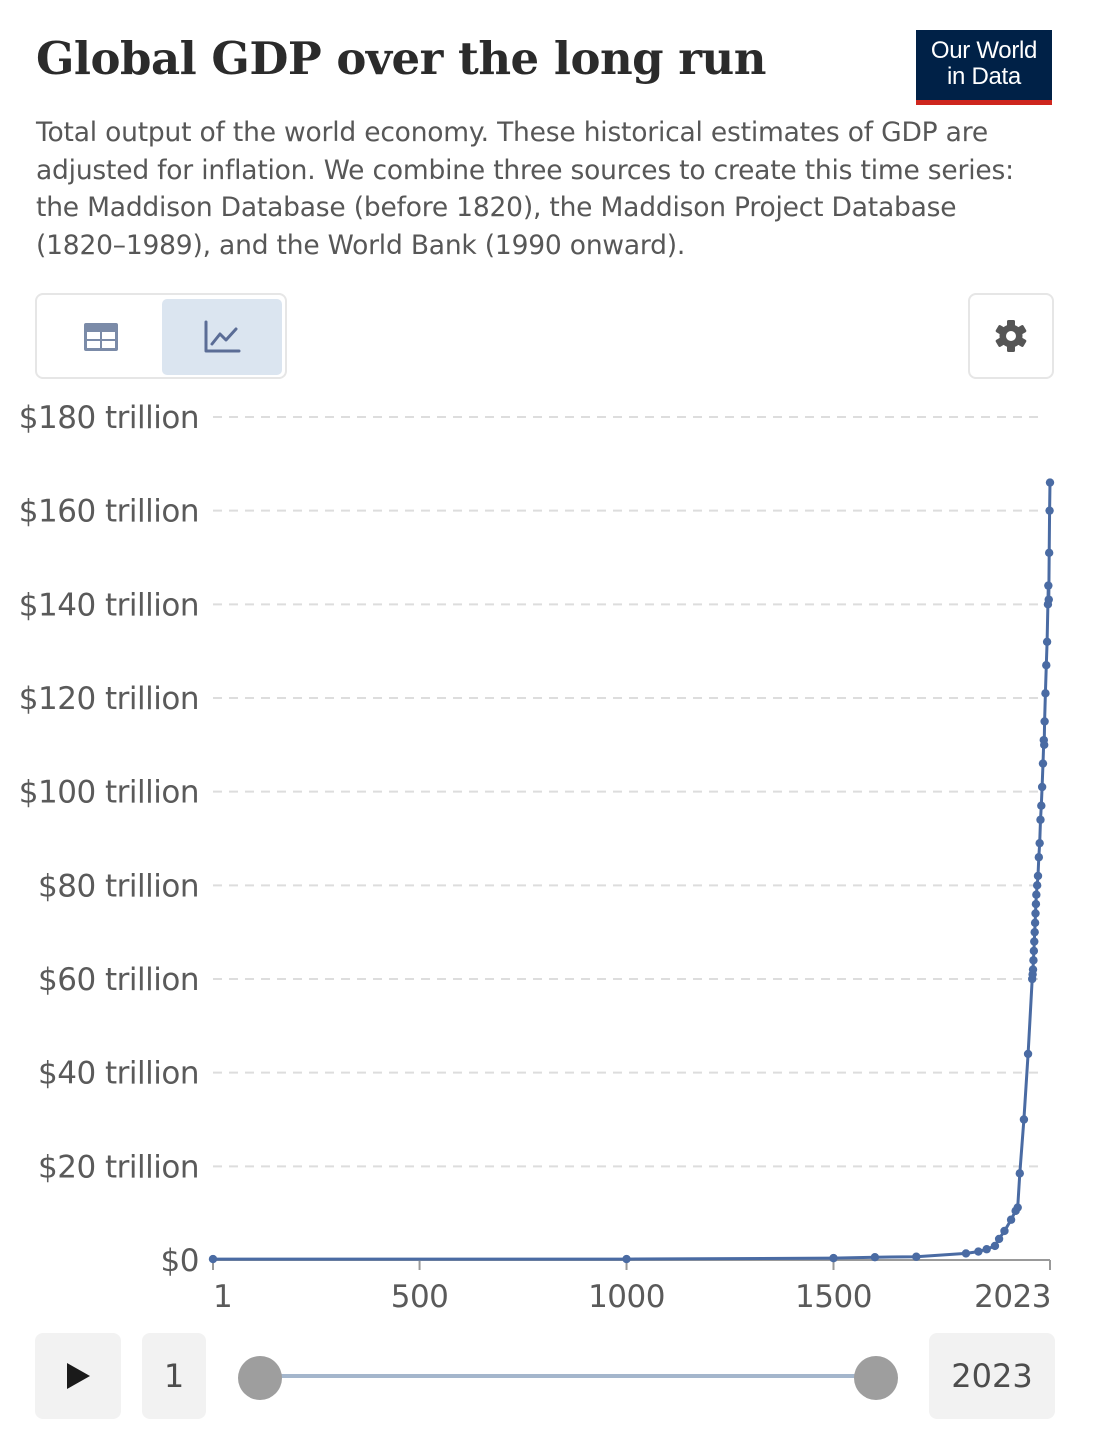 The height and width of the screenshot is (1430, 1094). What do you see at coordinates (833, 1297) in the screenshot?
I see `x-tick-label: 1500` at bounding box center [833, 1297].